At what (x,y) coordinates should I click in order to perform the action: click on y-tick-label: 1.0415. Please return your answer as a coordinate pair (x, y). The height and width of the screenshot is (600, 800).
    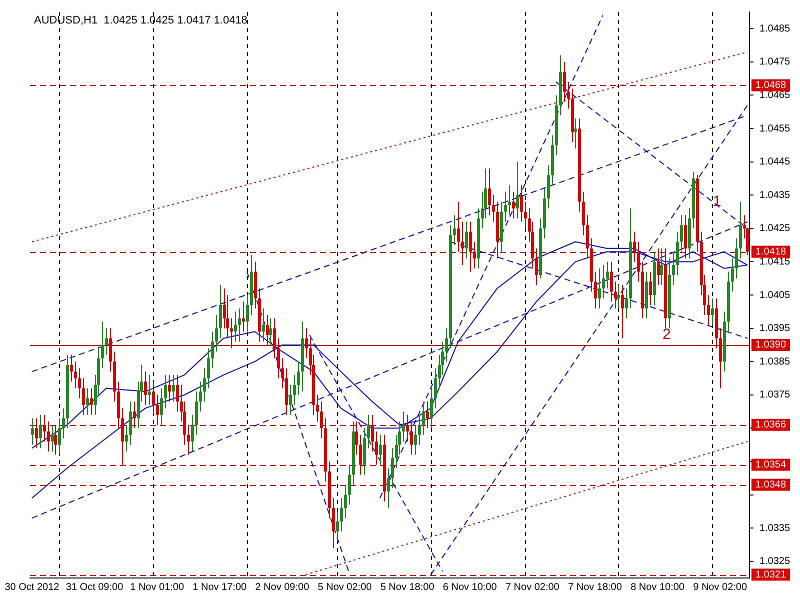
    Looking at the image, I should click on (774, 262).